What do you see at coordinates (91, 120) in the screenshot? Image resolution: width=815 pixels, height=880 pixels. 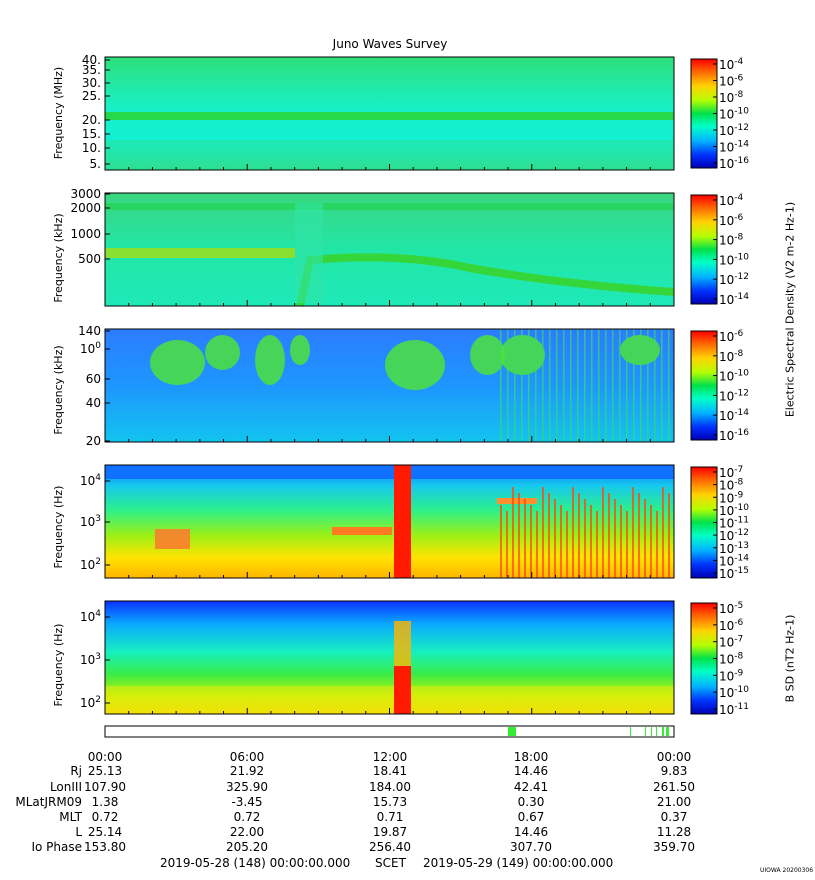 I see `ytick-label: 20.` at bounding box center [91, 120].